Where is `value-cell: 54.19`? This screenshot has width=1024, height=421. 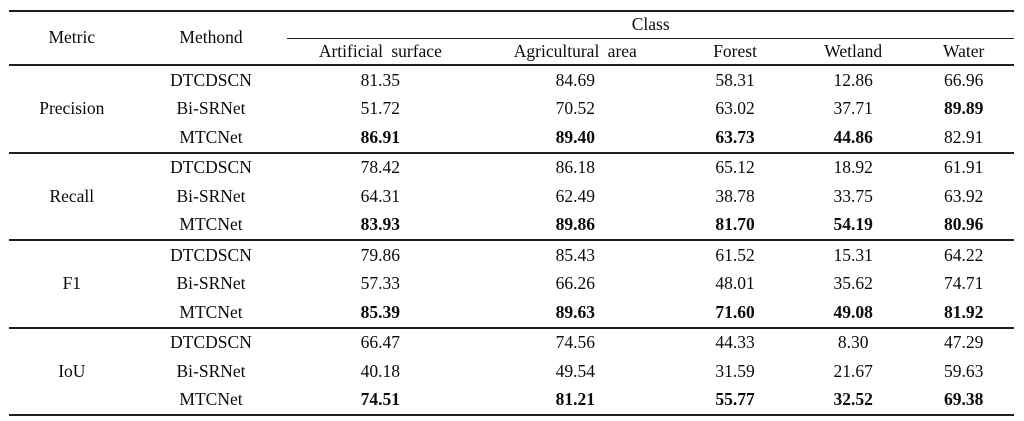 value-cell: 54.19 is located at coordinates (853, 225).